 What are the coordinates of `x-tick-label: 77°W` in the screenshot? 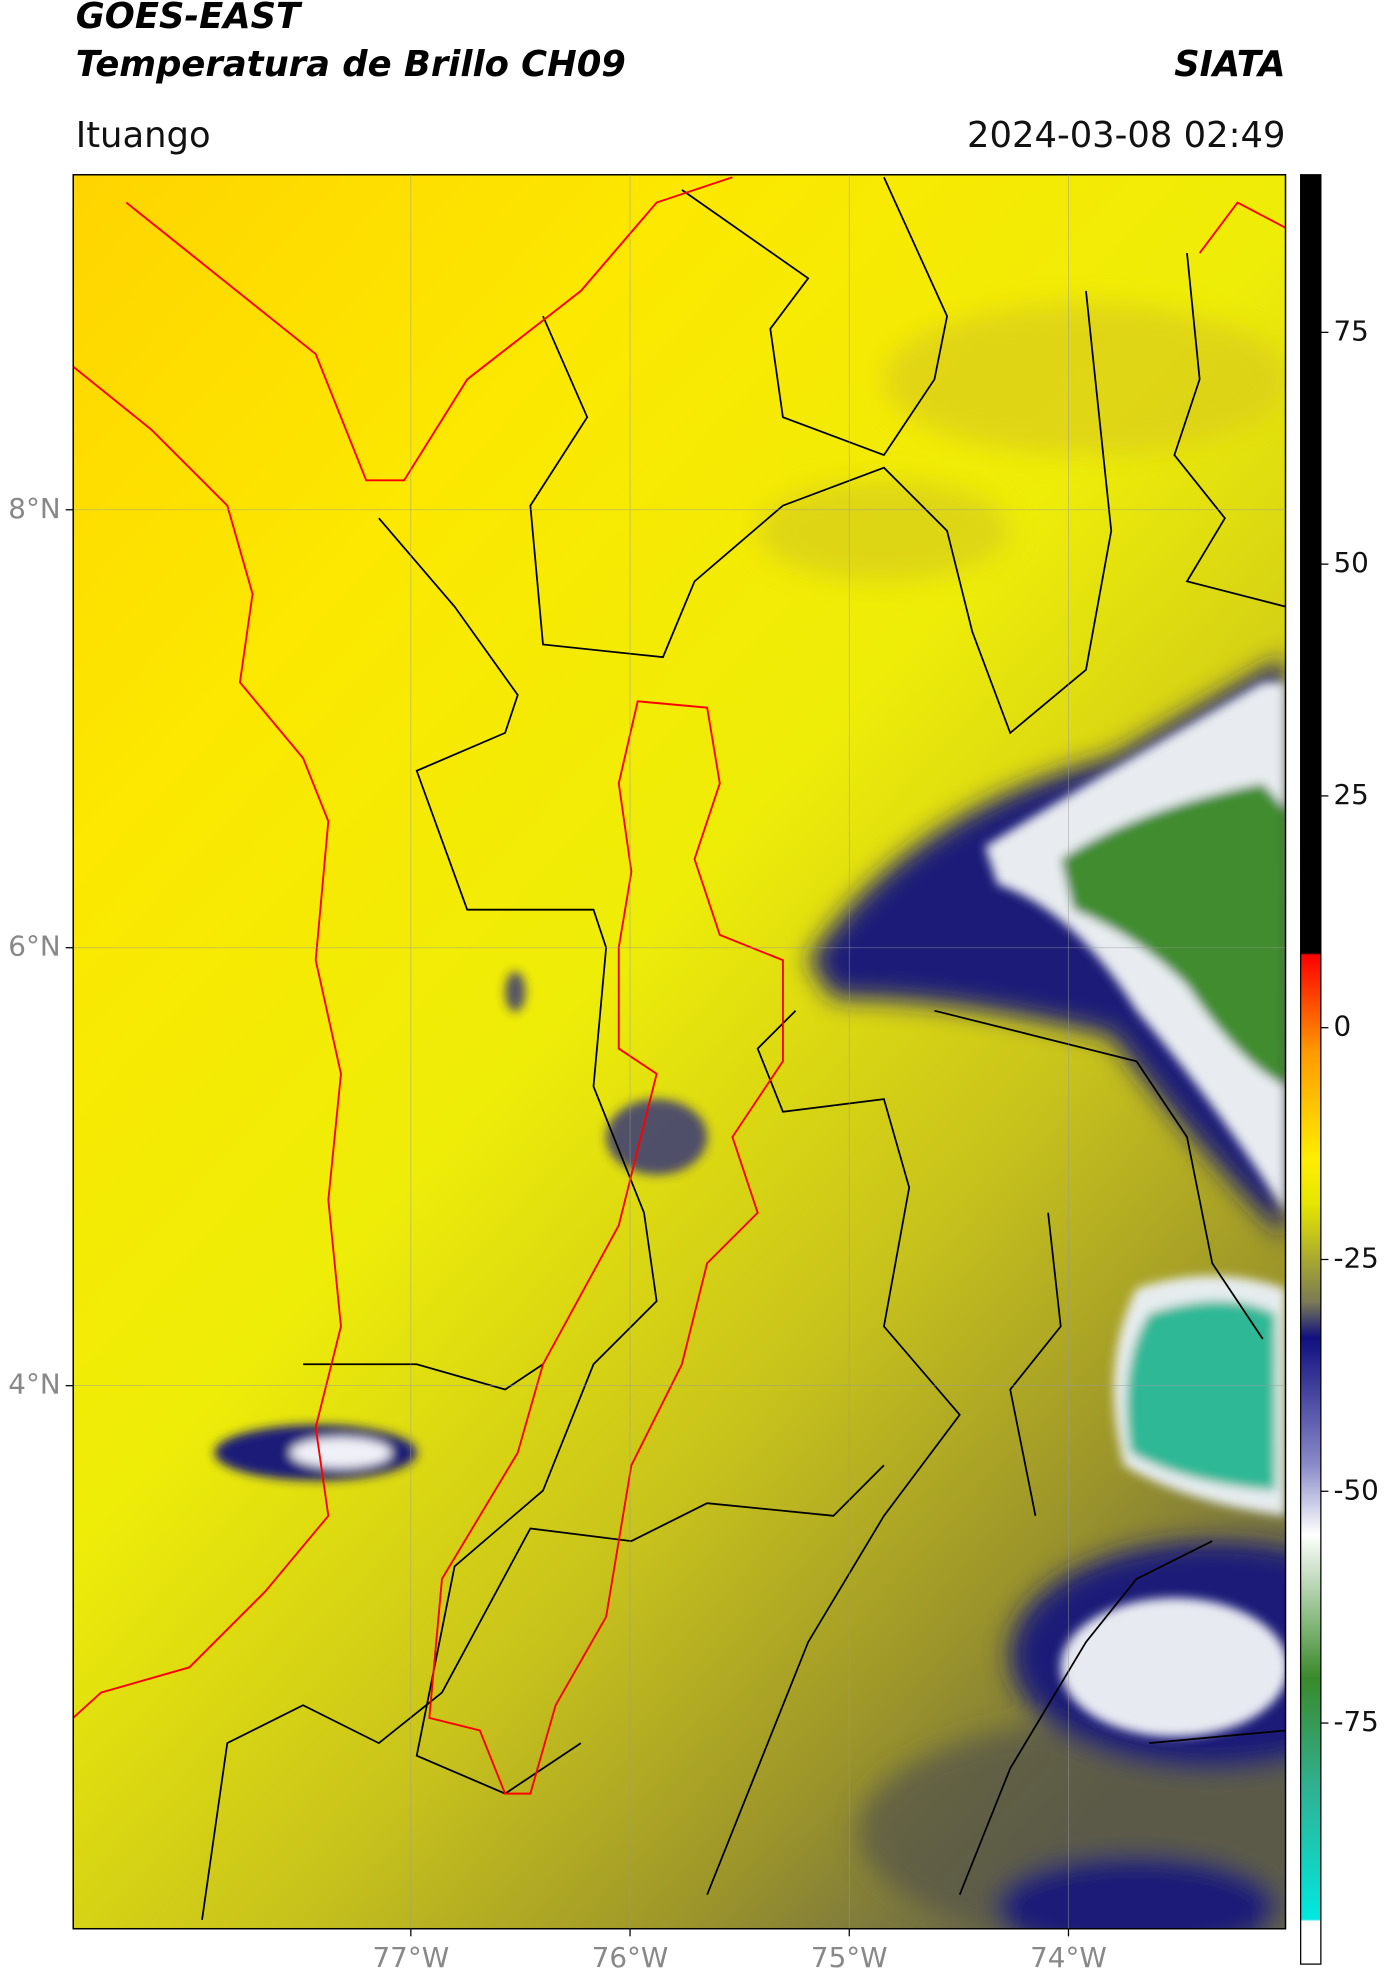 It's located at (410, 1957).